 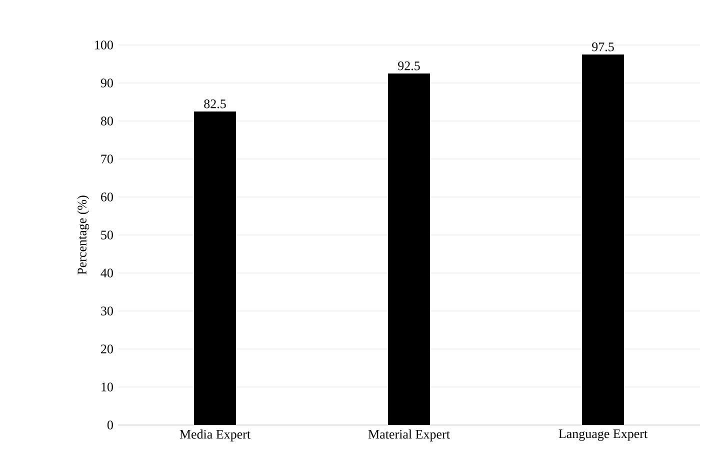 What do you see at coordinates (107, 311) in the screenshot?
I see `y-tick-label: 30` at bounding box center [107, 311].